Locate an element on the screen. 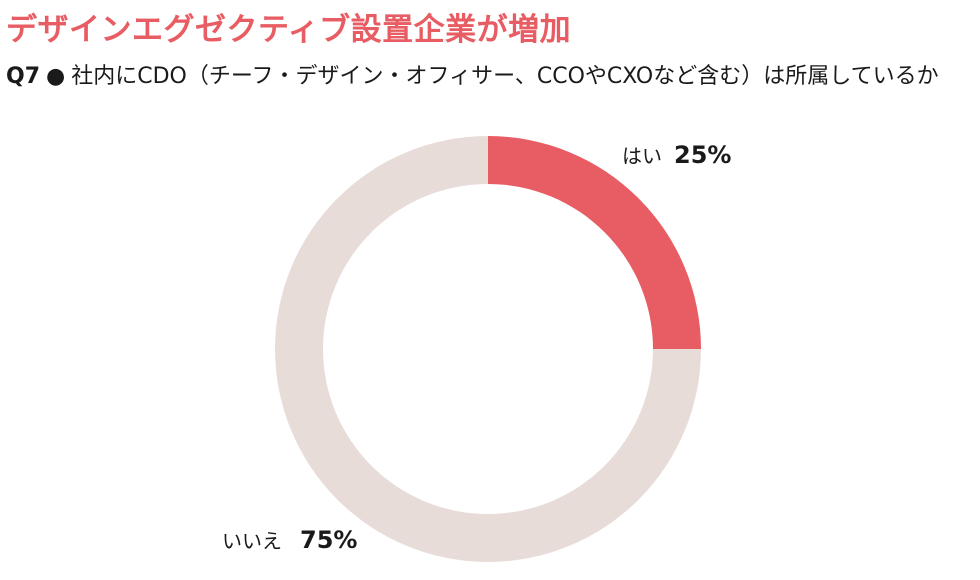 The width and height of the screenshot is (980, 580). slice-label-yes-value: 25% is located at coordinates (702, 155).